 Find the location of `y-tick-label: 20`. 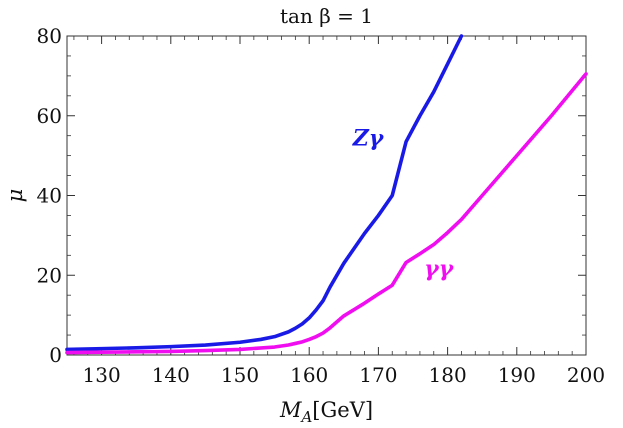

y-tick-label: 20 is located at coordinates (49, 275).